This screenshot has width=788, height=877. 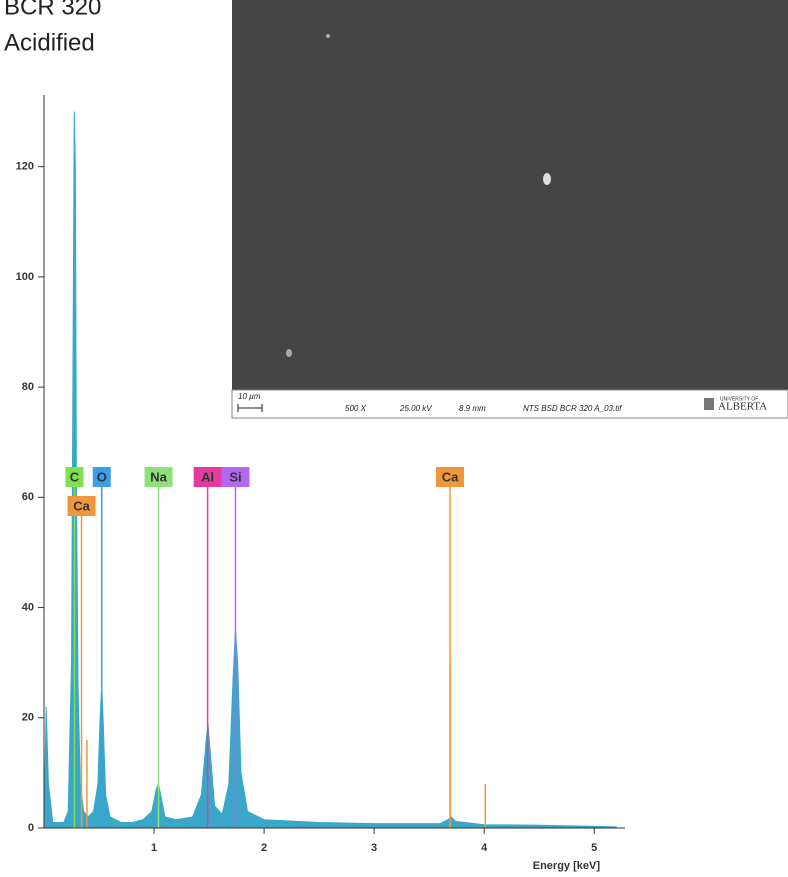 What do you see at coordinates (28, 387) in the screenshot?
I see `y-tick-label: 80` at bounding box center [28, 387].